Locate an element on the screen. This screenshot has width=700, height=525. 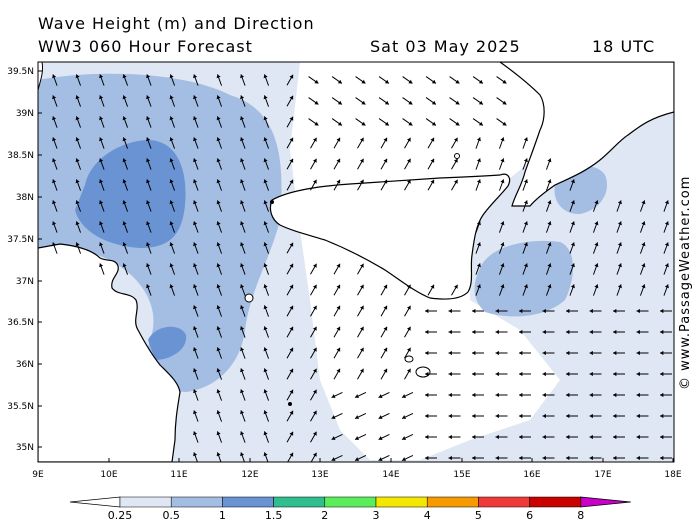
legend-tick-label: 6 is located at coordinates (529, 515).